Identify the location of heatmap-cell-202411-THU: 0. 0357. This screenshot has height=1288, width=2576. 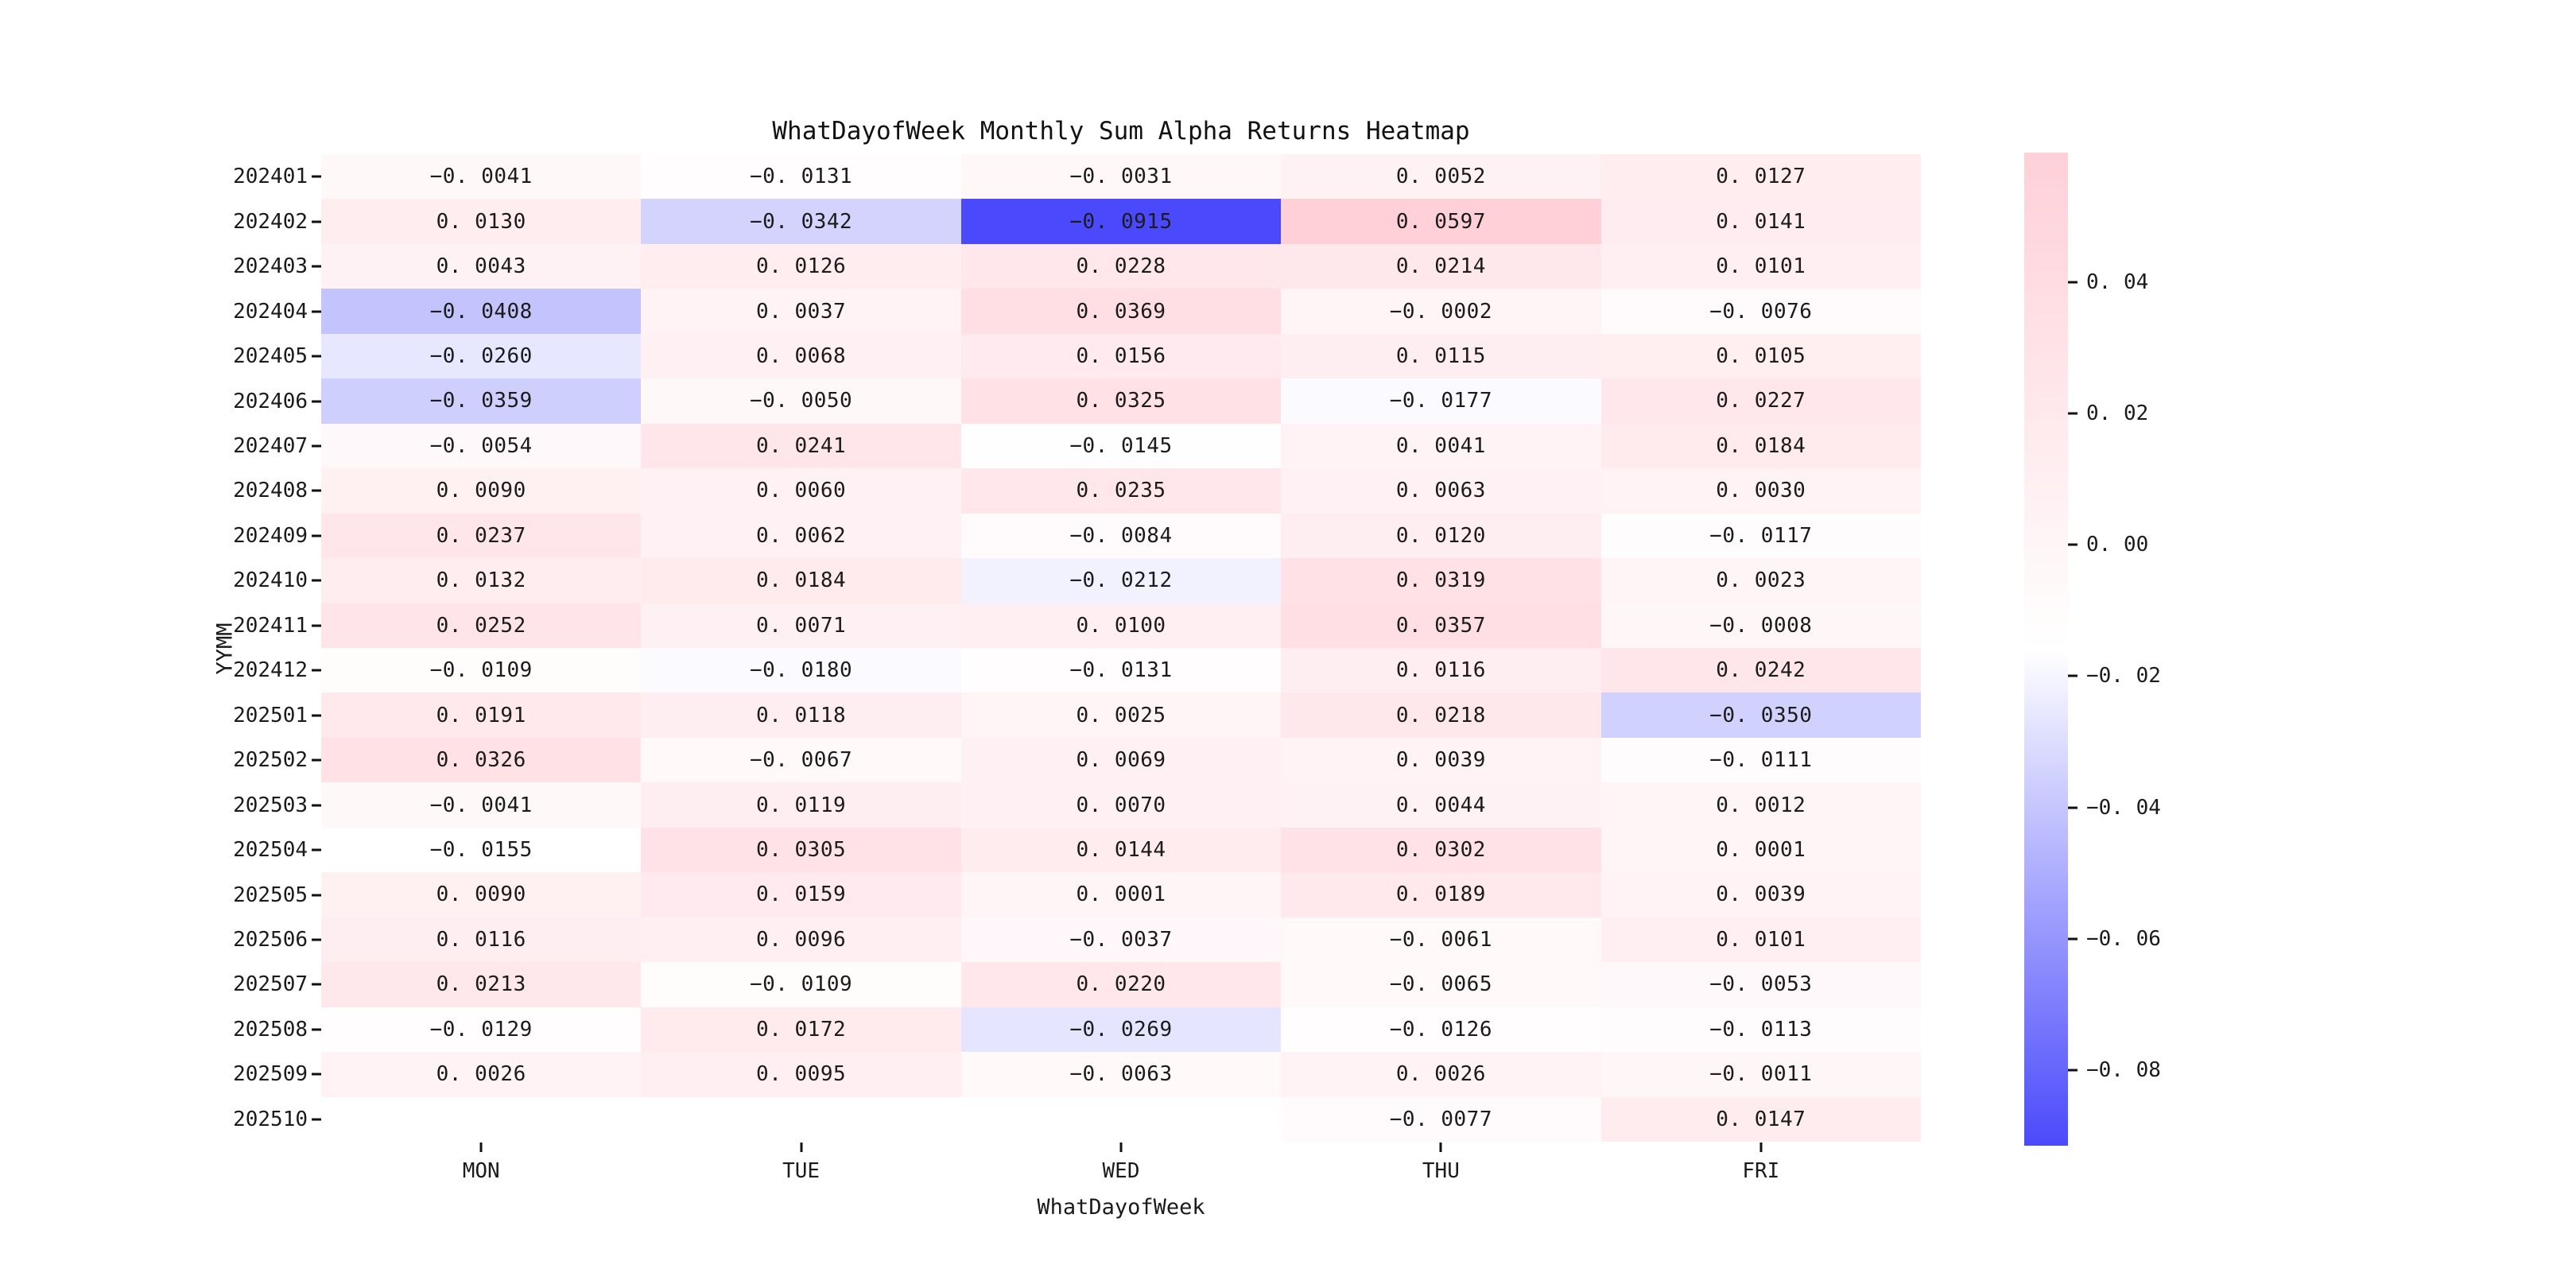
(1441, 625).